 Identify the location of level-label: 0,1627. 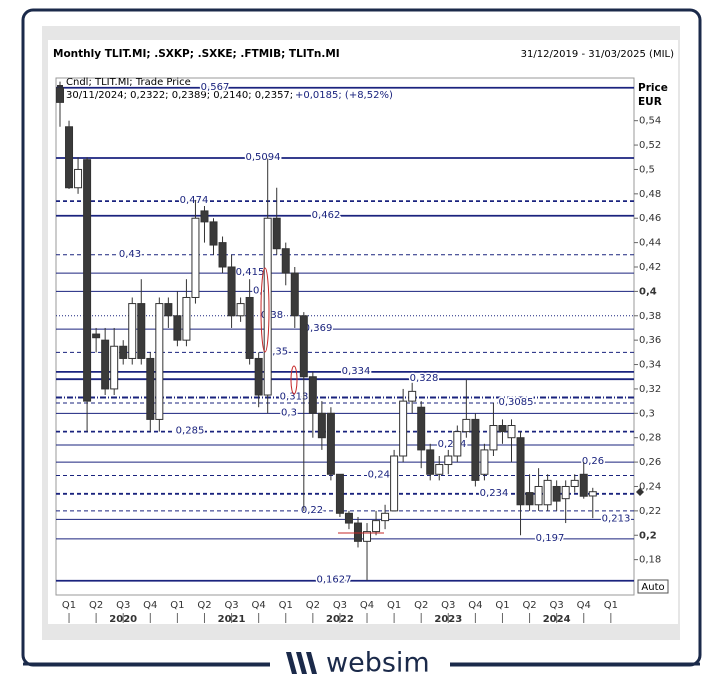
(334, 580).